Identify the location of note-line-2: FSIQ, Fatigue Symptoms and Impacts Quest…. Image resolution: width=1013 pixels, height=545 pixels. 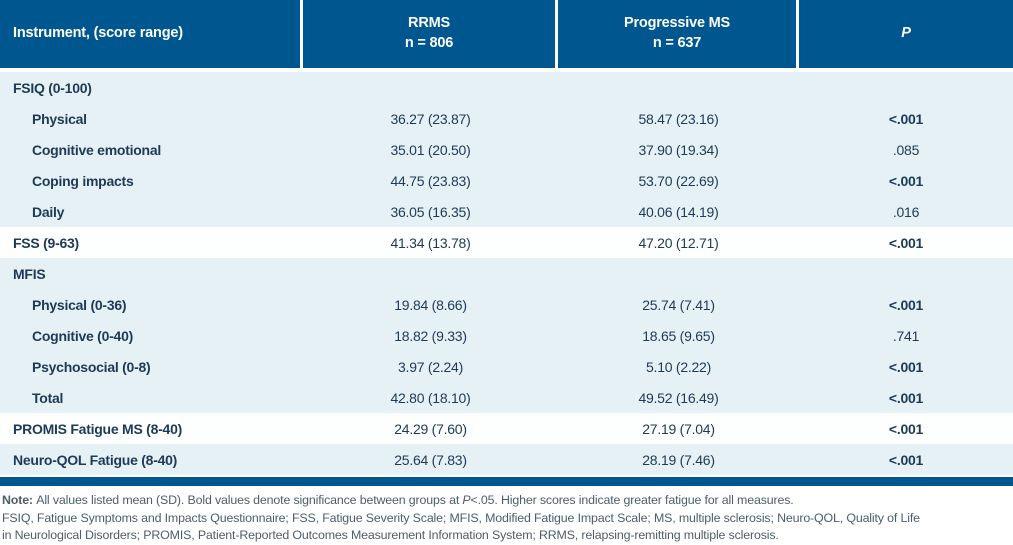
(461, 517).